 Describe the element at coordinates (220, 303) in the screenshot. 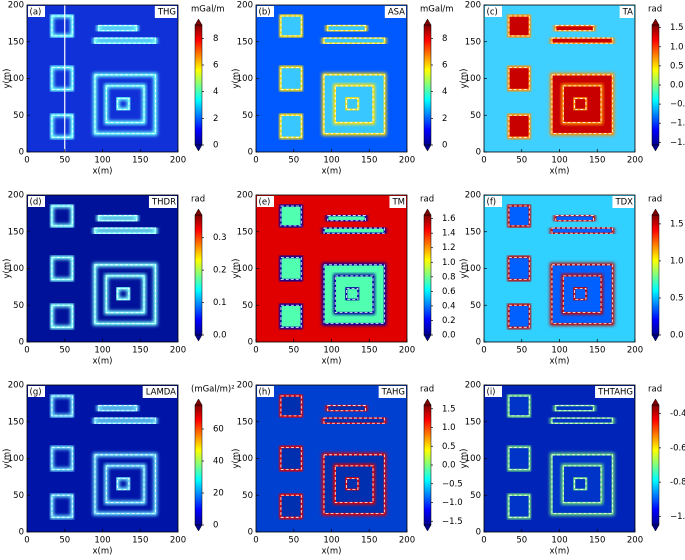

I see `colorbar-tick-label: 0.1` at that location.